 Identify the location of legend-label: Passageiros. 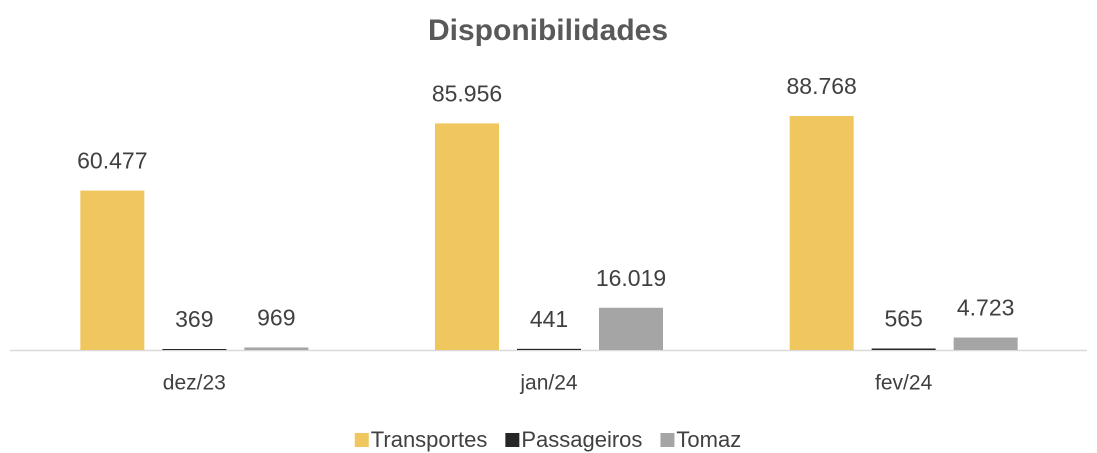
(581, 439).